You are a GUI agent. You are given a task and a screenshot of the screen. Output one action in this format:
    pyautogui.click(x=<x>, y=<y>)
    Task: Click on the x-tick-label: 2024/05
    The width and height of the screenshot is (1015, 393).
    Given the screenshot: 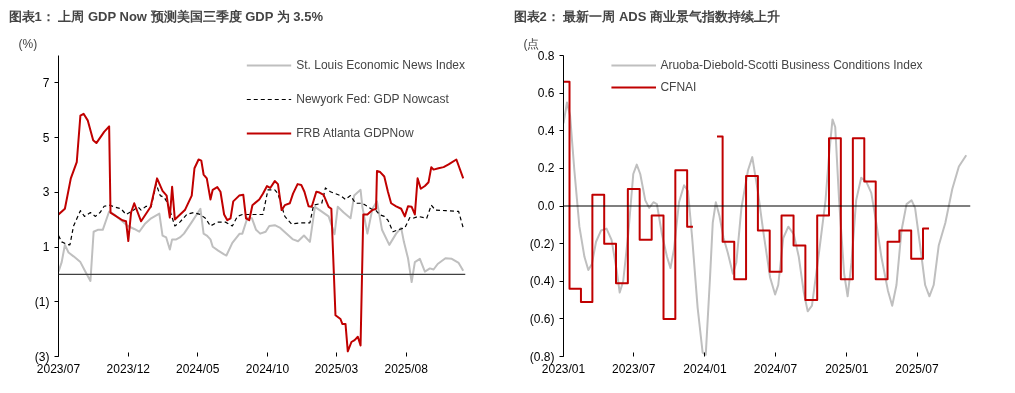 What is the action you would take?
    pyautogui.click(x=197, y=368)
    